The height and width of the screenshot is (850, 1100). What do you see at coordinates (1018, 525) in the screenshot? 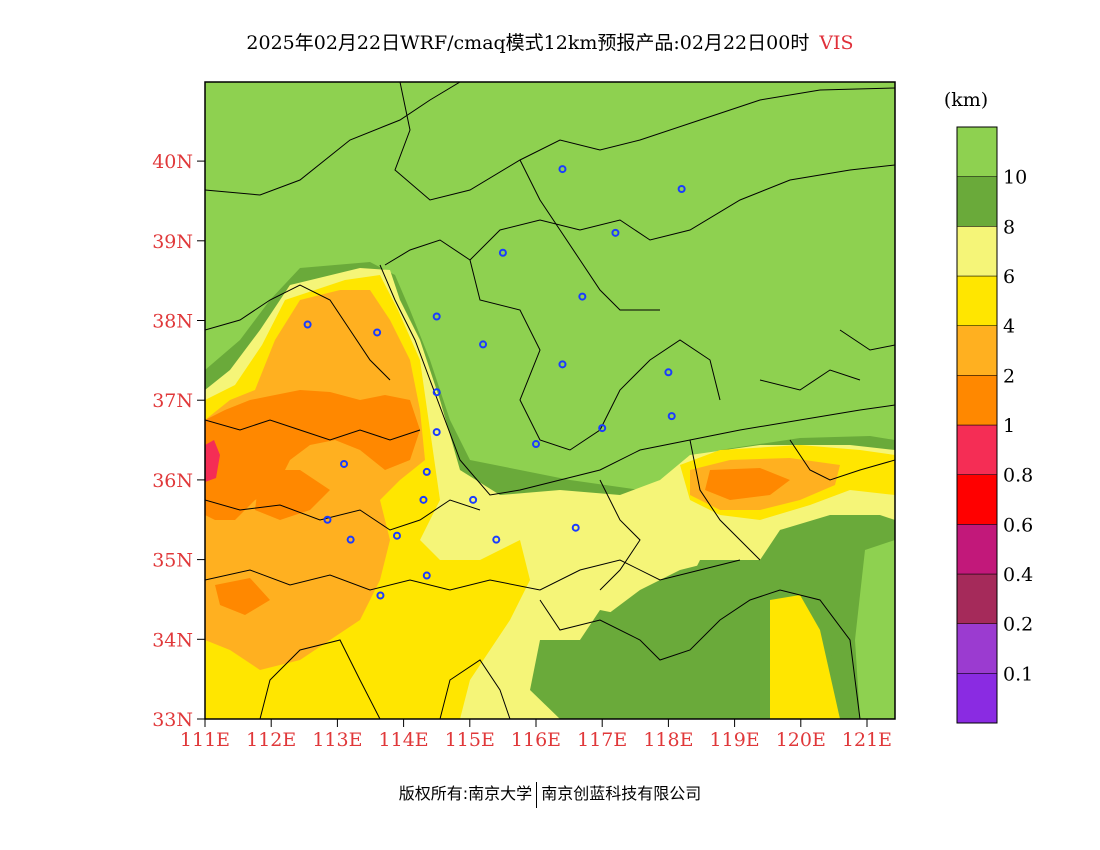
I see `colorbar-label: 0.6` at bounding box center [1018, 525].